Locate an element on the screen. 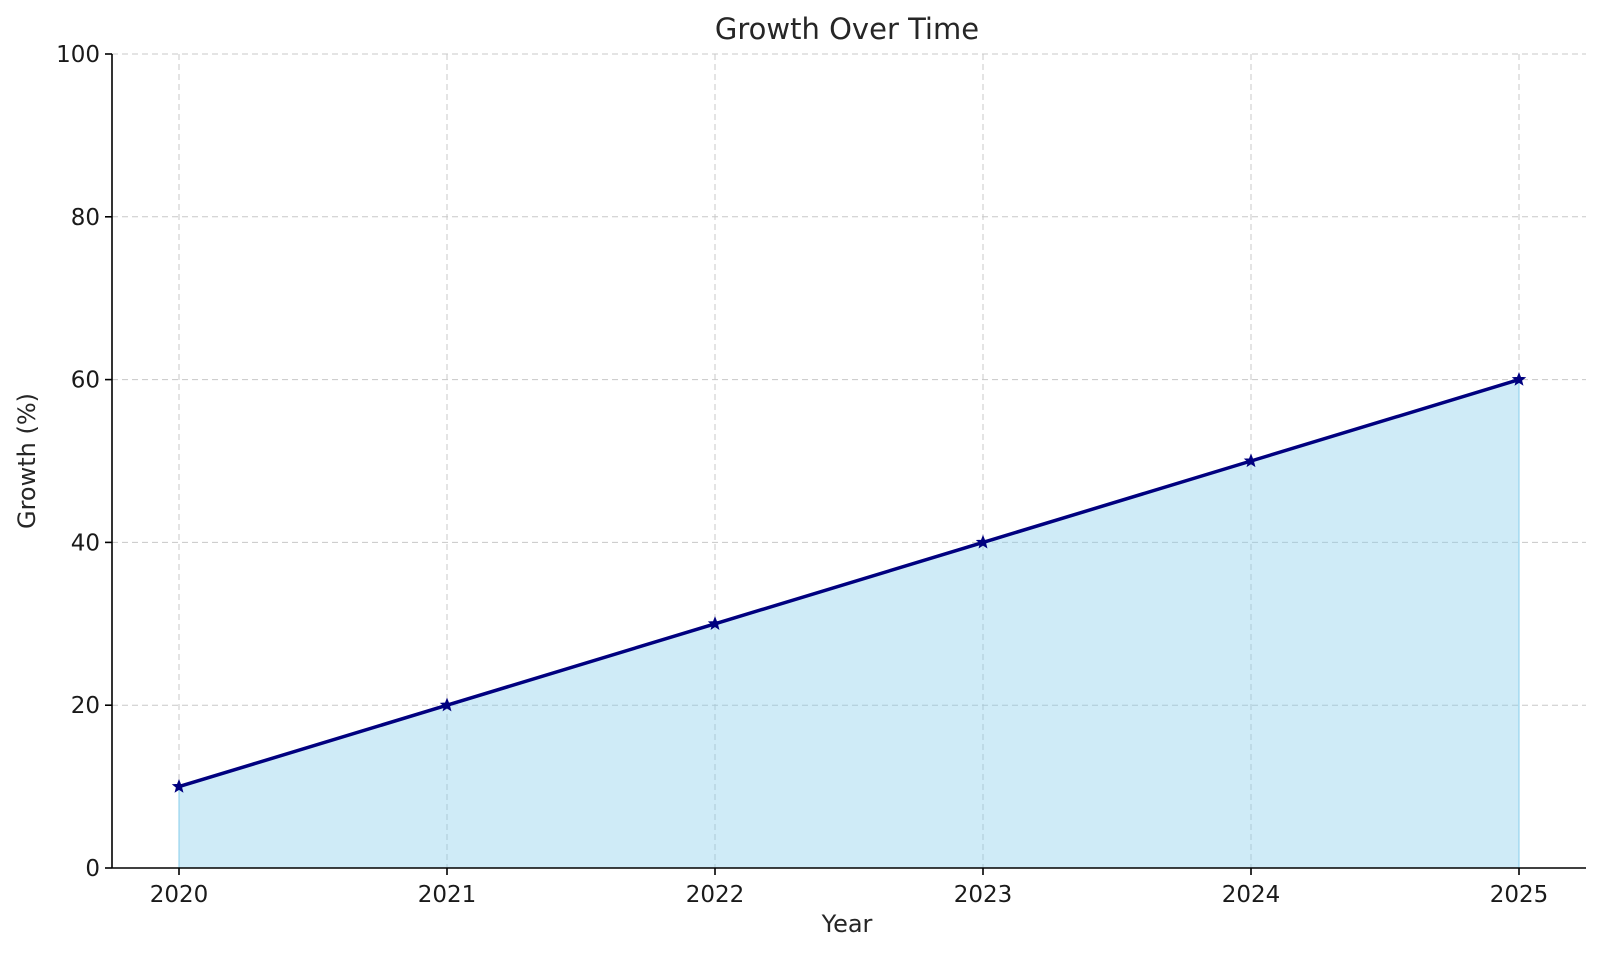 This screenshot has height=954, width=1600. x-tick-label: 2024 is located at coordinates (1251, 895).